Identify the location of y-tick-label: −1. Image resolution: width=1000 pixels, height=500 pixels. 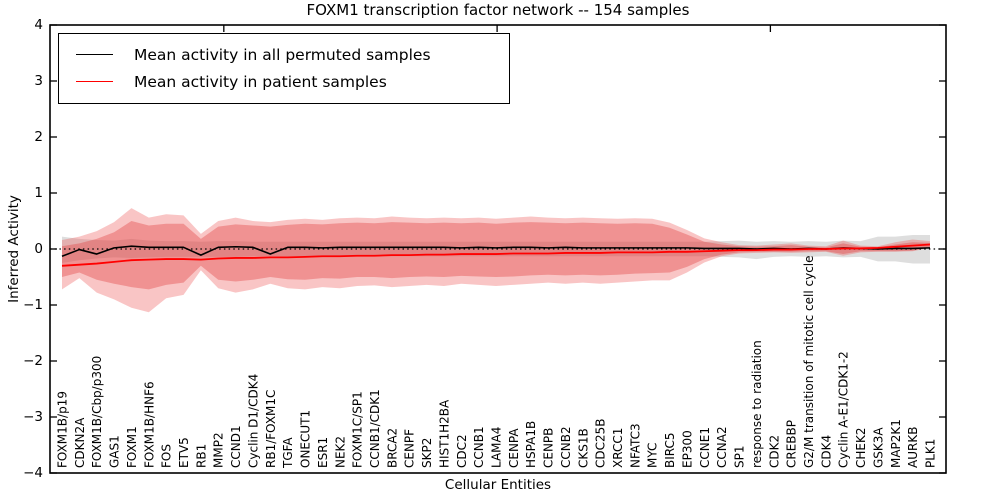
(33, 305).